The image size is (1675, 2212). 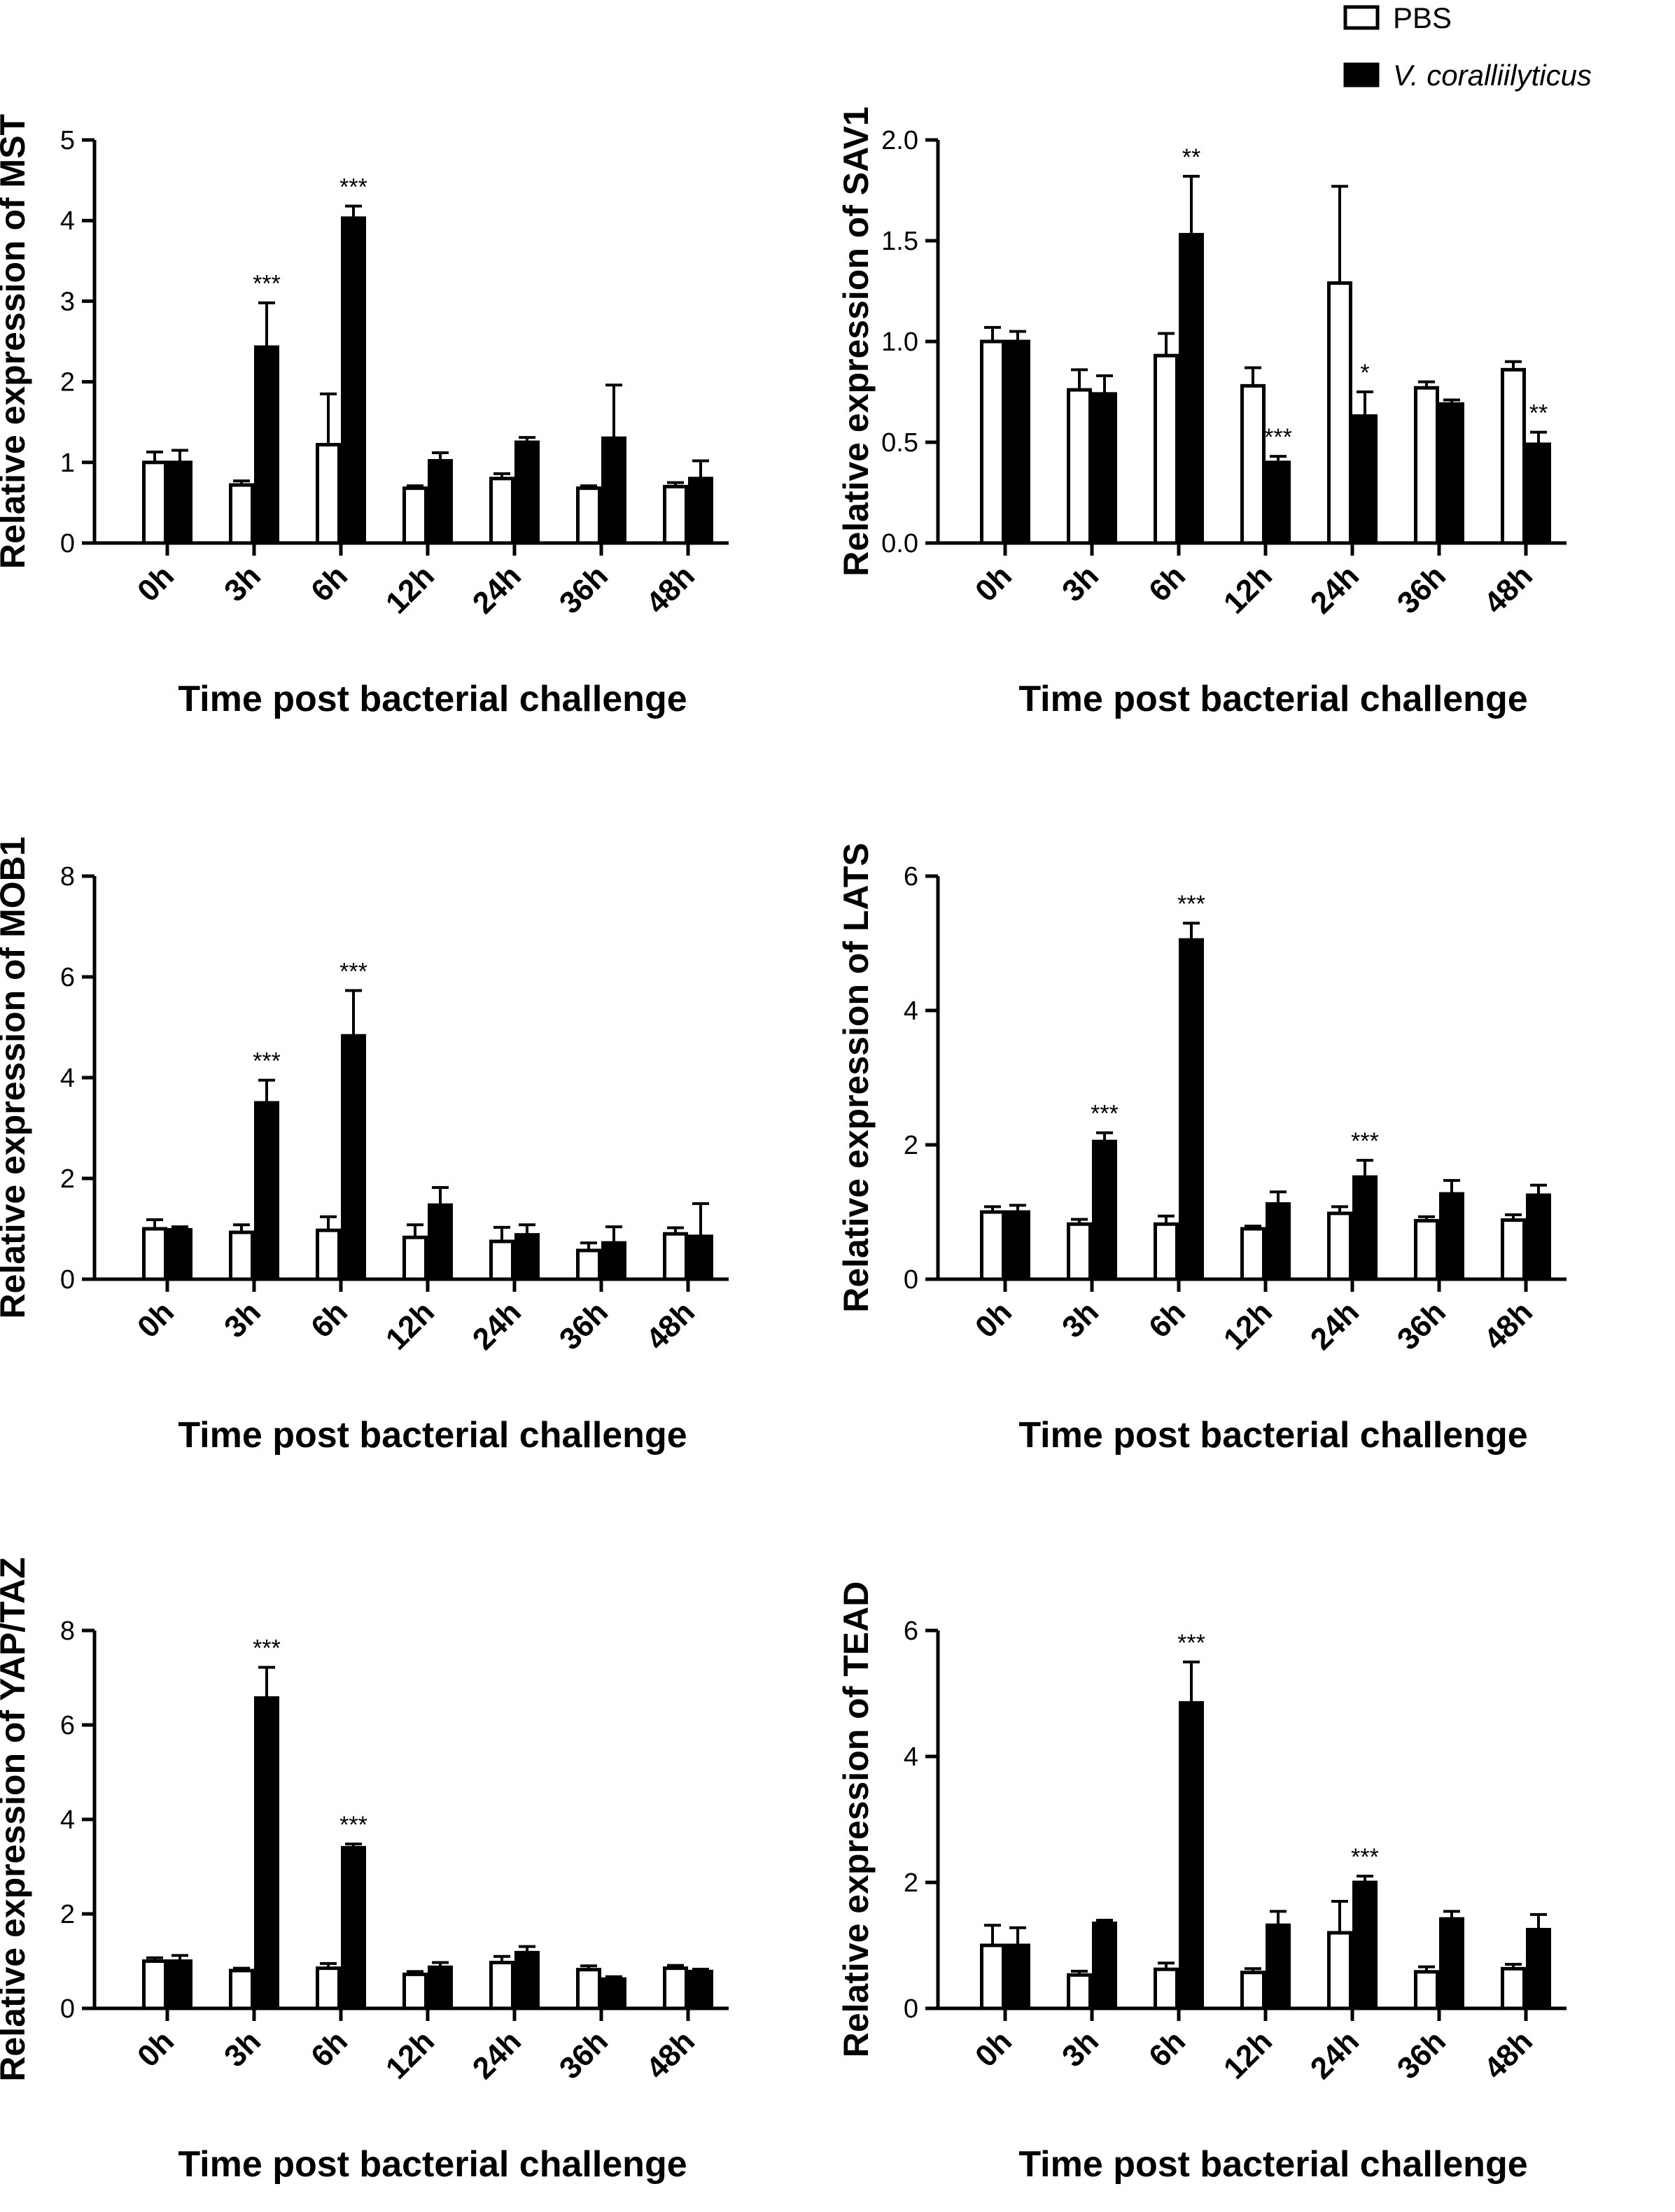 What do you see at coordinates (1364, 373) in the screenshot?
I see `significance-marker: *` at bounding box center [1364, 373].